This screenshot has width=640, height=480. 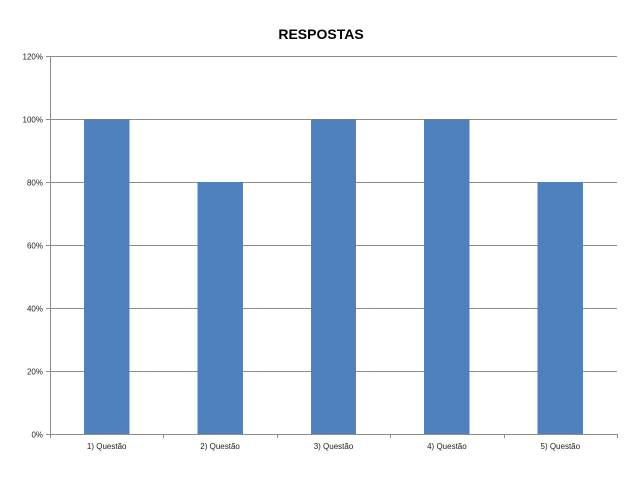 I want to click on y-tick-labels: 0% 20% 40% 60% 80% 100% 120%, so click(x=33, y=246).